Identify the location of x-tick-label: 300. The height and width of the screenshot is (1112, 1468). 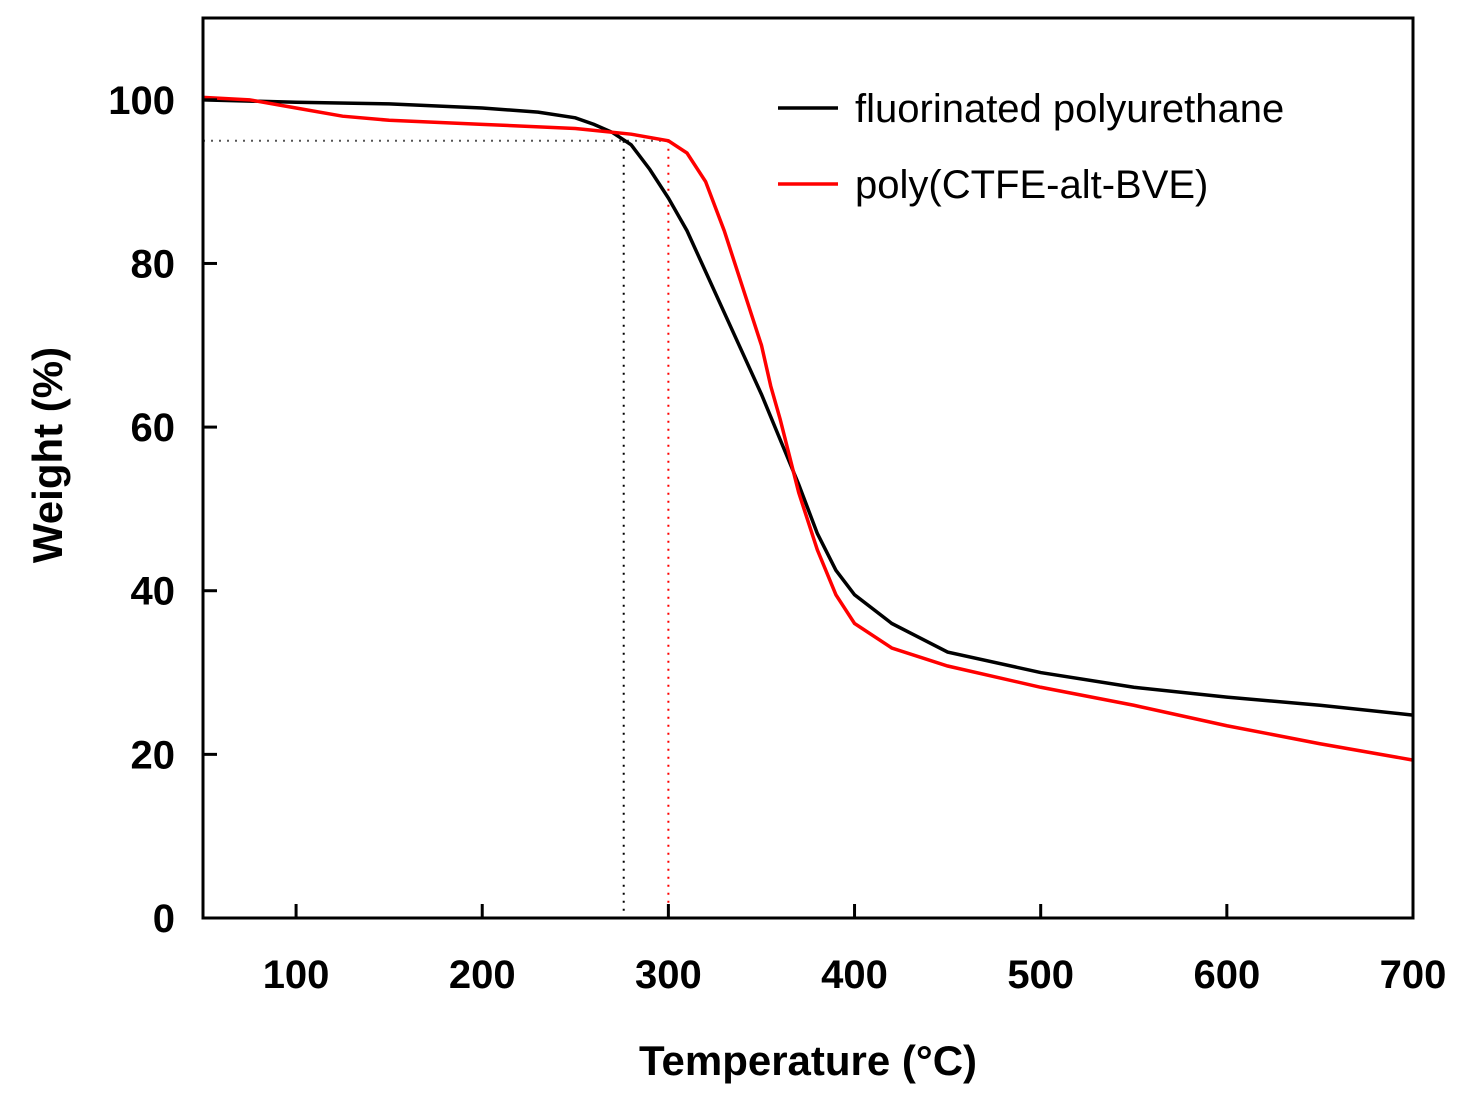
(668, 975).